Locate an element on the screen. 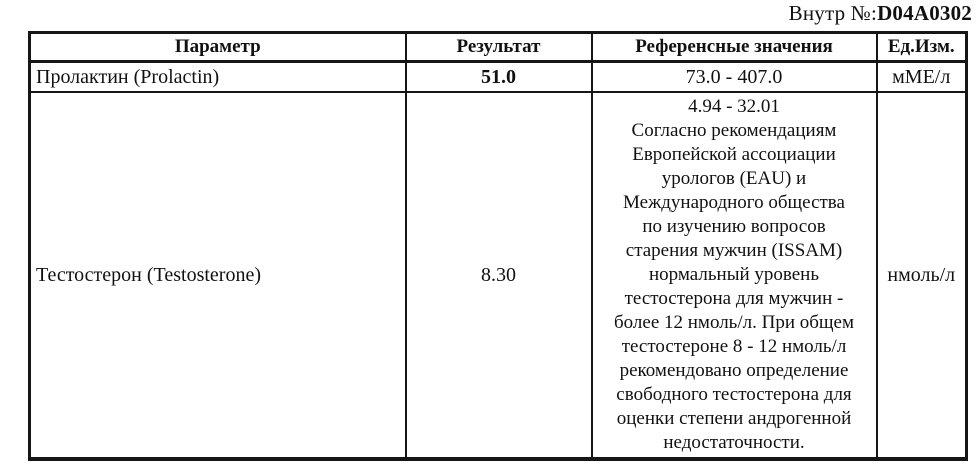  prolactin-reference-cell: 73.0 - 407.0 is located at coordinates (734, 76).